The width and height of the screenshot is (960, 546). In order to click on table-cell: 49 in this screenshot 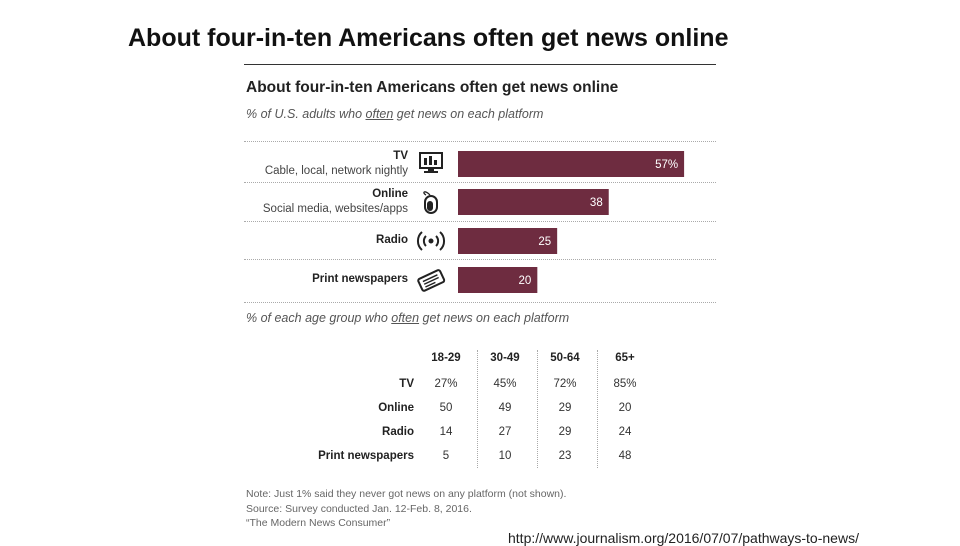, I will do `click(505, 408)`.